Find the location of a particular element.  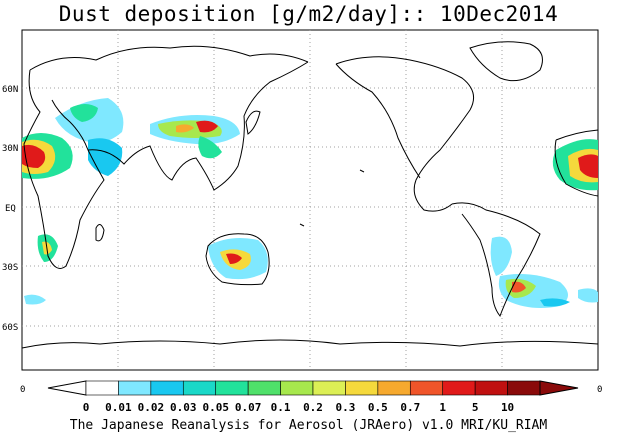

colorbar-tick-label: 0.01 is located at coordinates (118, 407).